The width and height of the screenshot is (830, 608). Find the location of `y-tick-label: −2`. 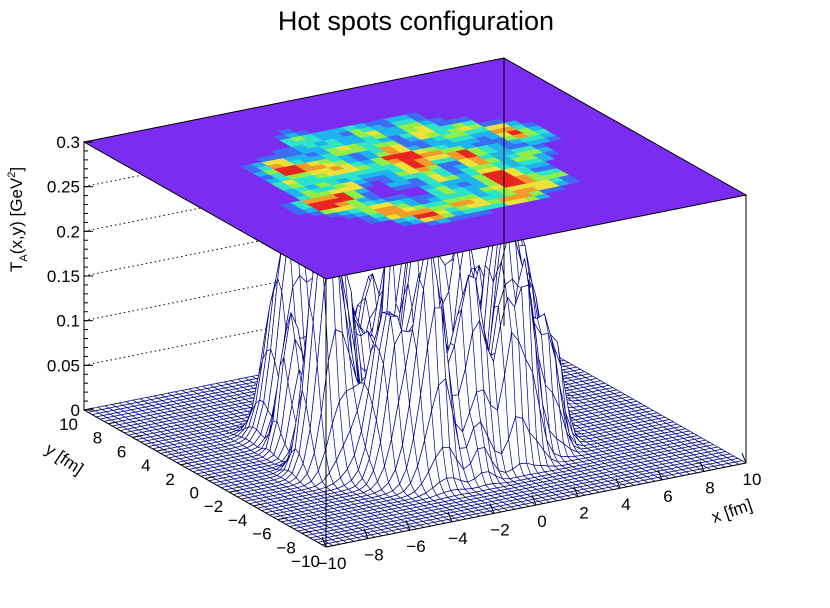

y-tick-label: −2 is located at coordinates (213, 506).